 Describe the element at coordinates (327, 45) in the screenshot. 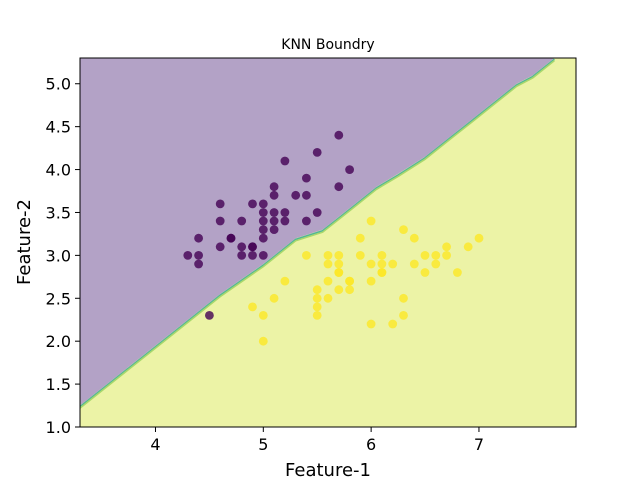

I see `chart-title: KNN Boundry` at that location.